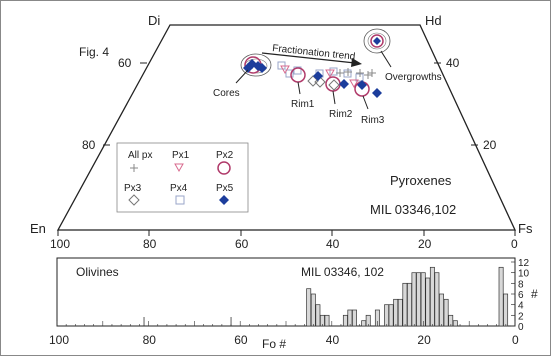 The height and width of the screenshot is (356, 551). I want to click on histogram-y-tick-label: 10, so click(524, 274).